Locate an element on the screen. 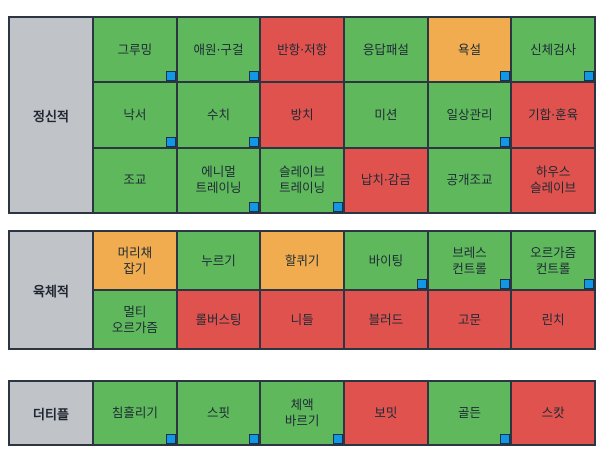 This screenshot has height=464, width=610. tag-cell-label: 욕설 is located at coordinates (469, 49).